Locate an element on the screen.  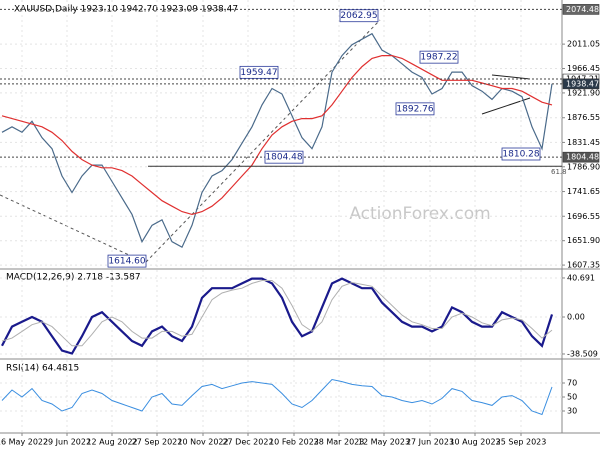
y-tick-label: 50 is located at coordinates (572, 397).